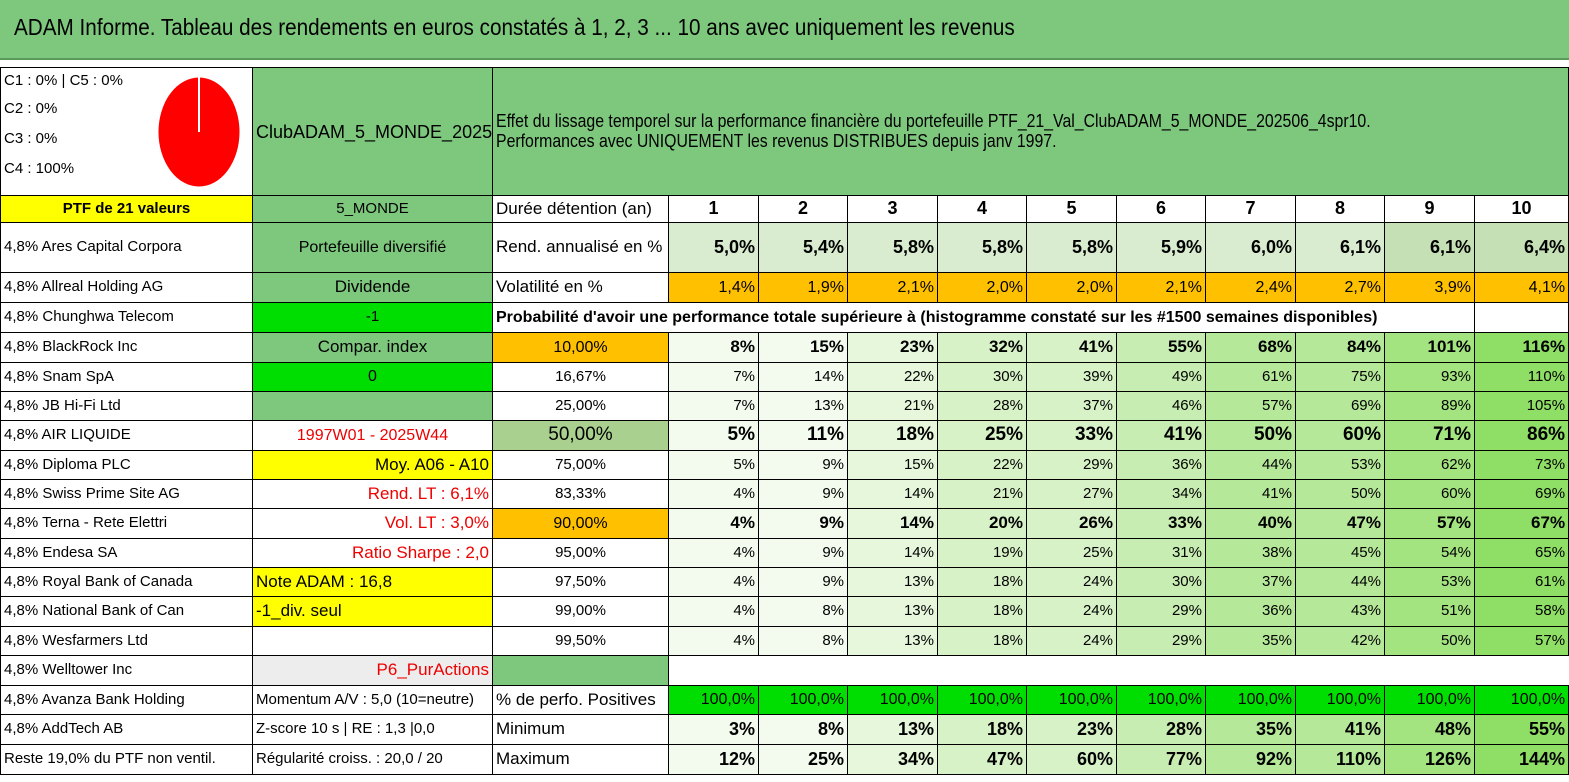 The width and height of the screenshot is (1569, 782). Describe the element at coordinates (892, 287) in the screenshot. I see `vol-value-cell: 2,1%` at that location.